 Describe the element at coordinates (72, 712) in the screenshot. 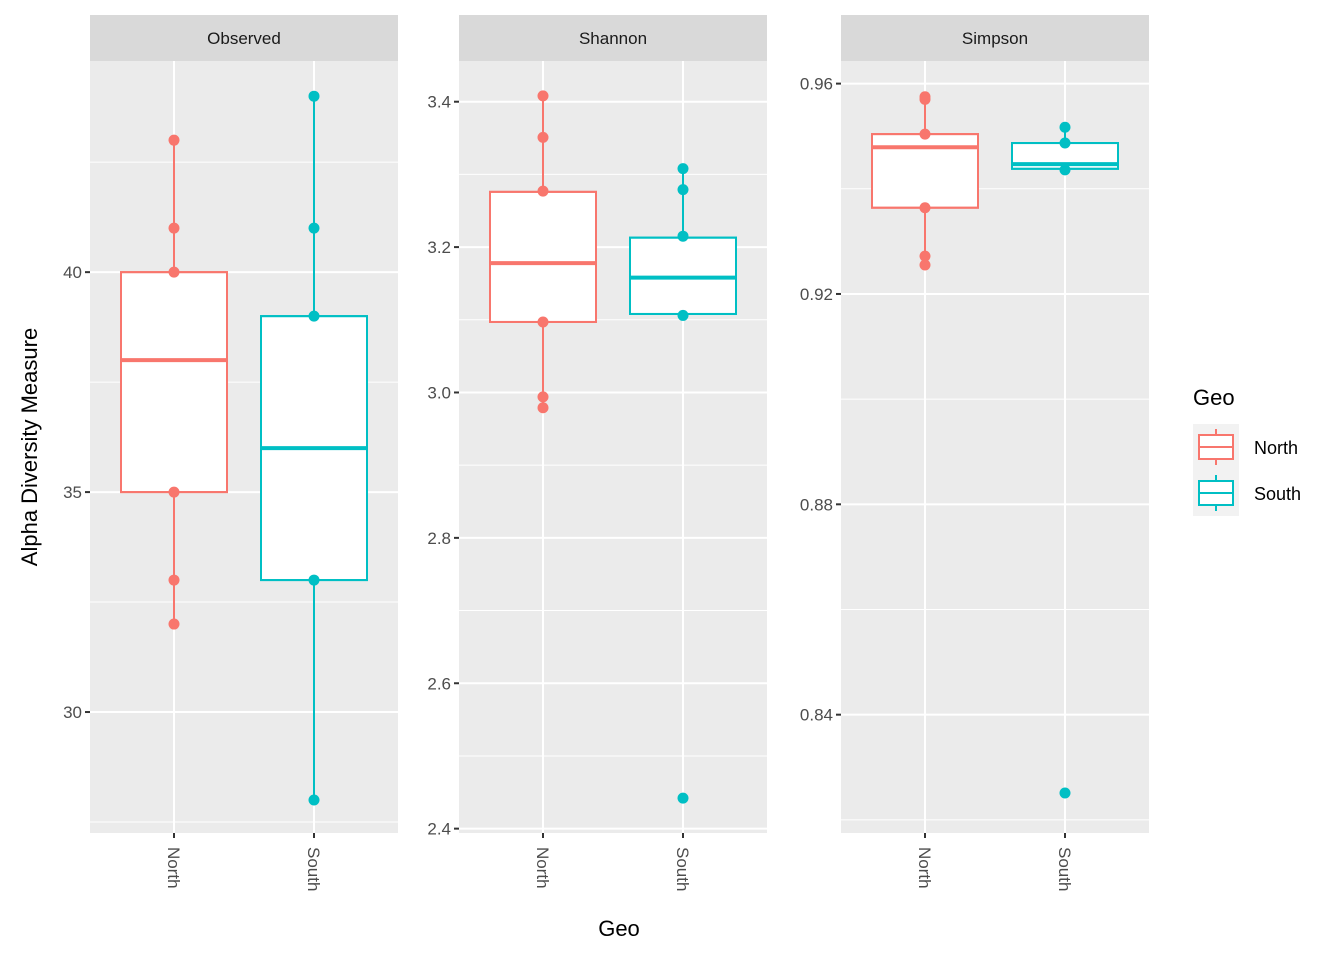

I see `y-tick-label: 30` at that location.